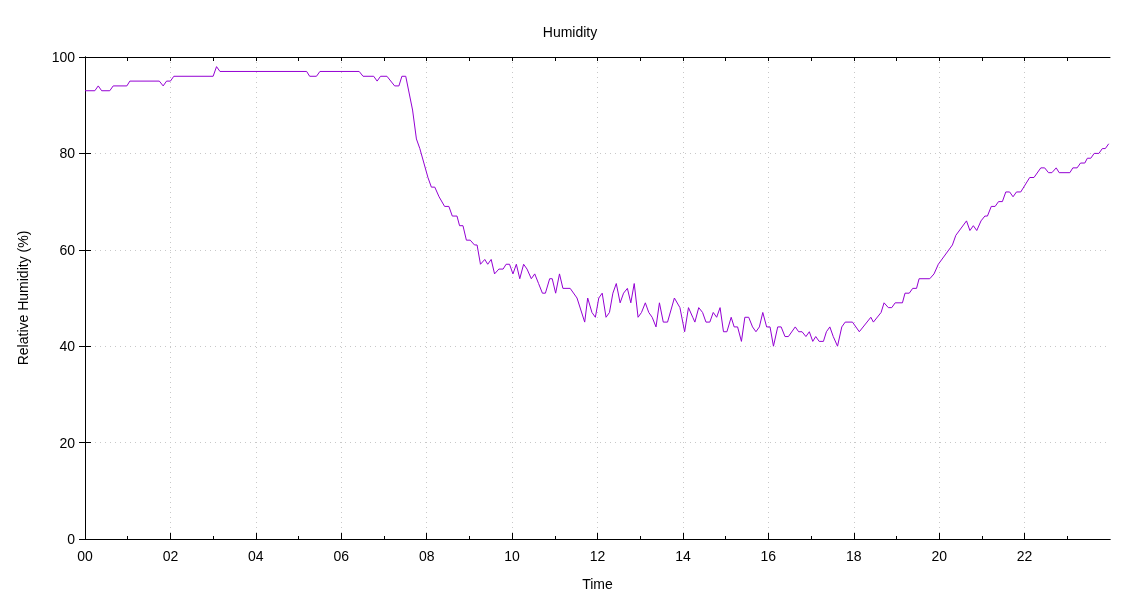 The image size is (1140, 600). Describe the element at coordinates (85, 556) in the screenshot. I see `x-tick-label: 00` at that location.